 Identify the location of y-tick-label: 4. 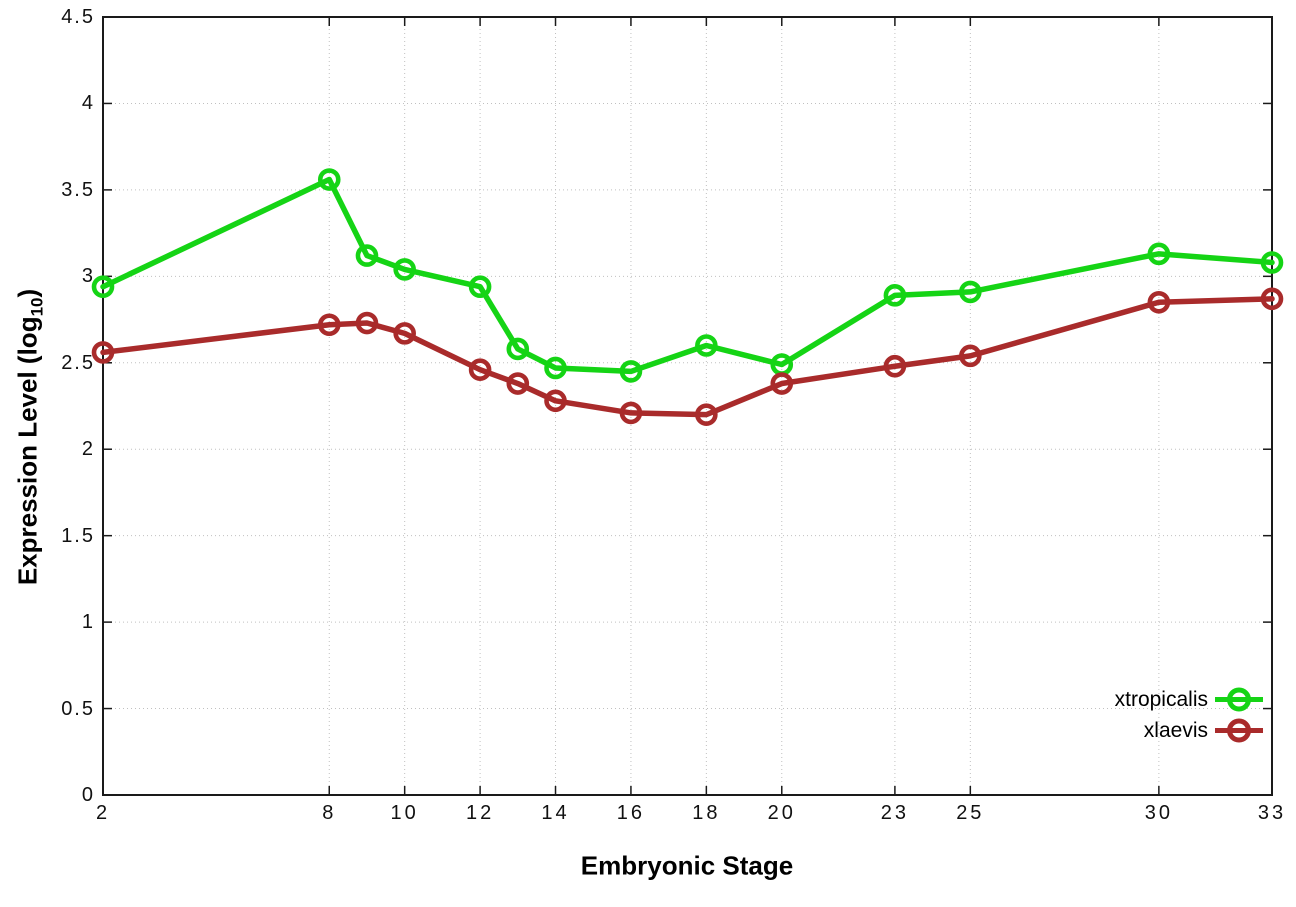
(88, 103).